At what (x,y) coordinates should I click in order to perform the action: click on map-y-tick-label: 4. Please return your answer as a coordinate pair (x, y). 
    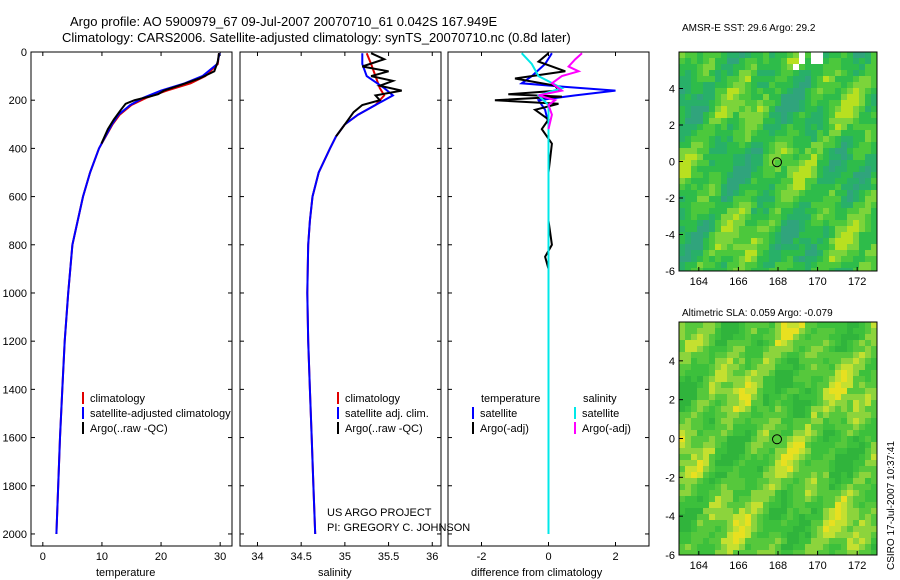
    Looking at the image, I should click on (672, 90).